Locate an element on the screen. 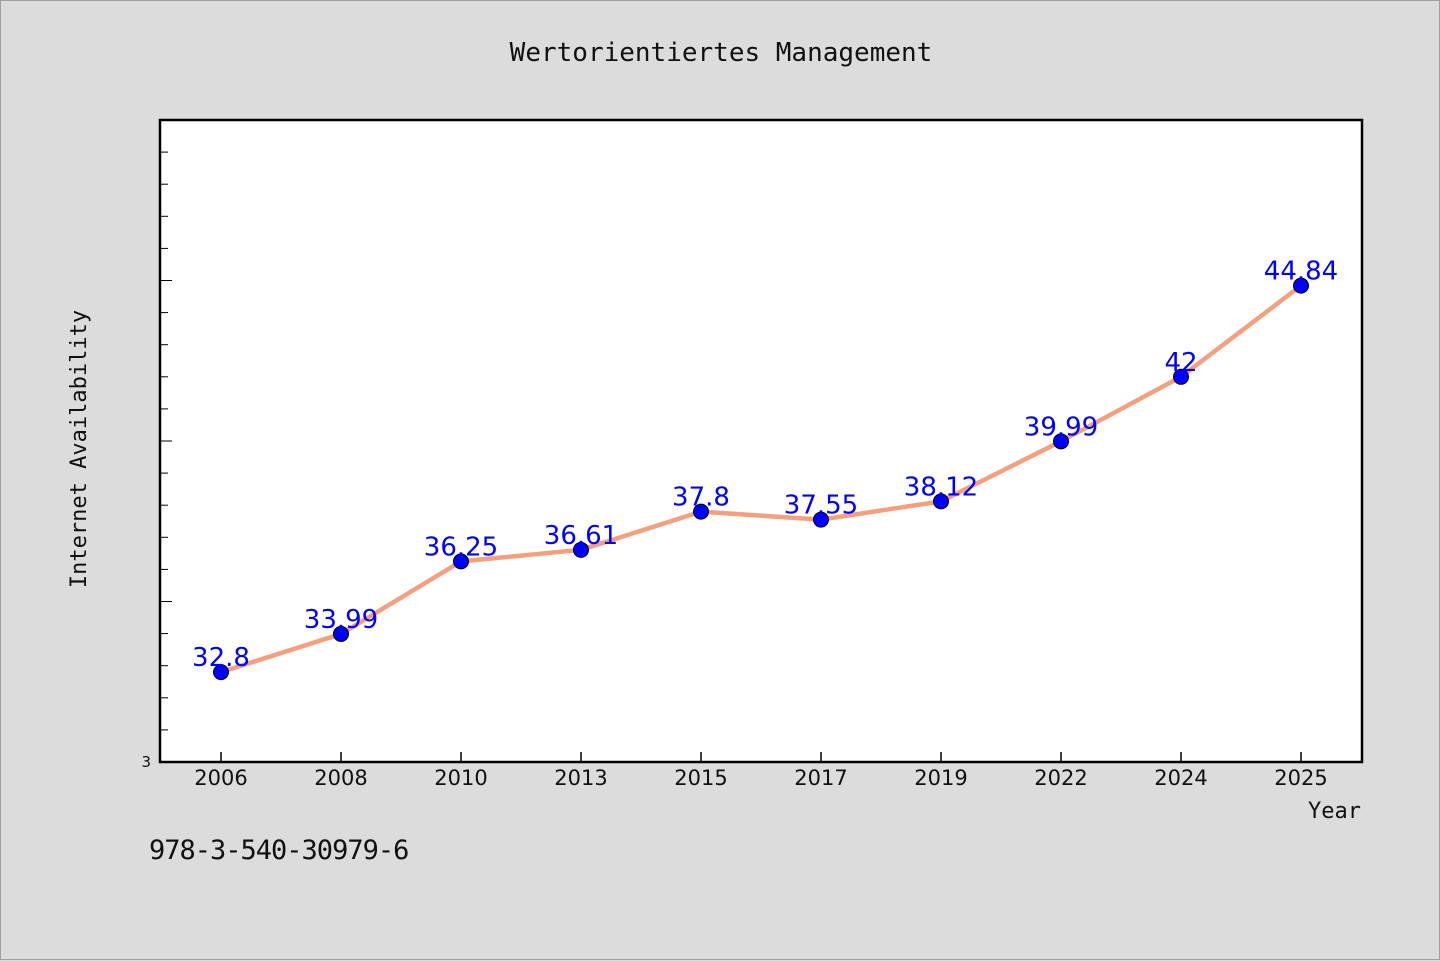 The height and width of the screenshot is (961, 1440). x-tick-label: 2017 is located at coordinates (820, 778).